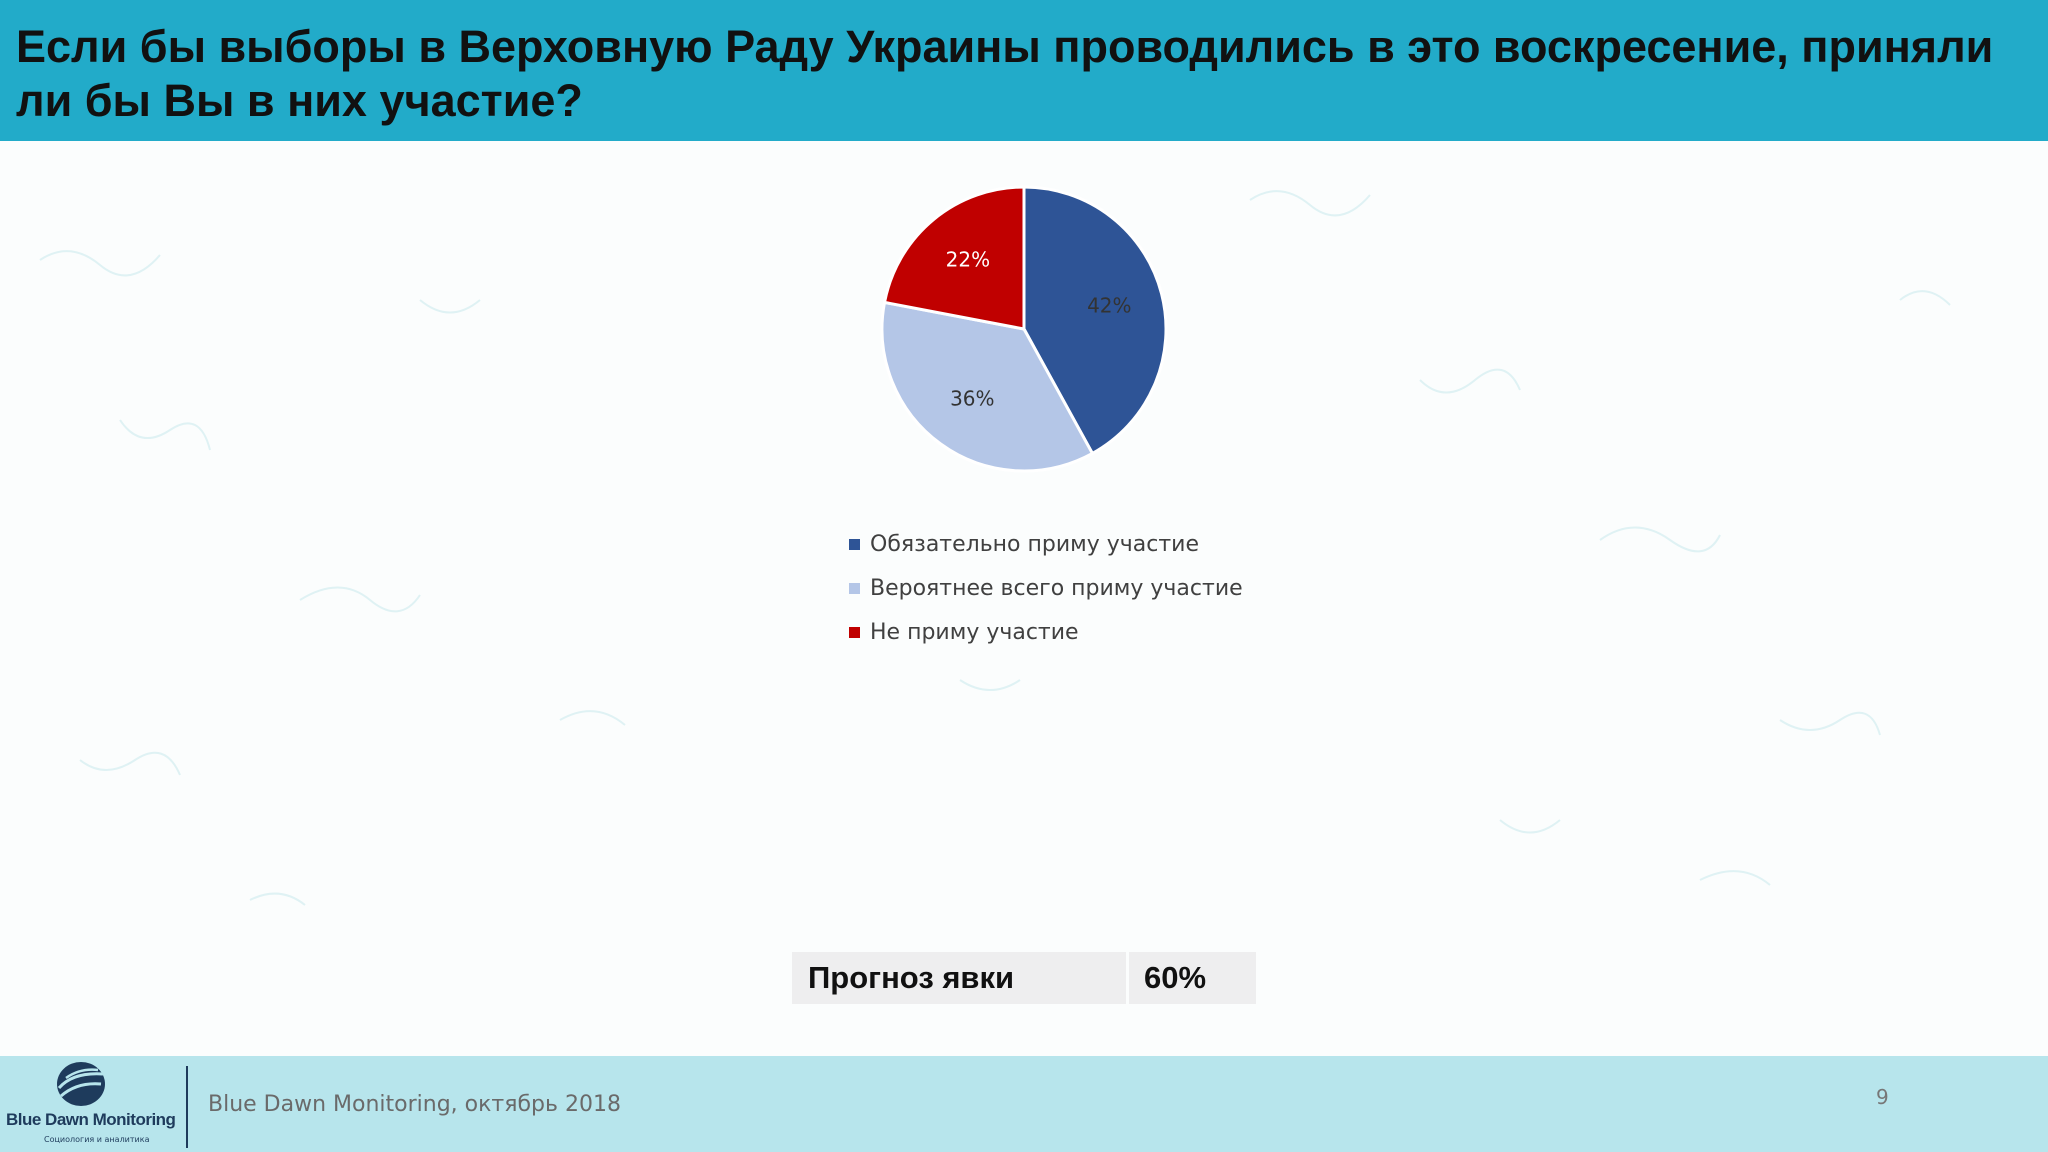 This screenshot has width=2048, height=1152. I want to click on footer-caption: Blue Dawn Monitoring, октябрь 2018, so click(414, 1104).